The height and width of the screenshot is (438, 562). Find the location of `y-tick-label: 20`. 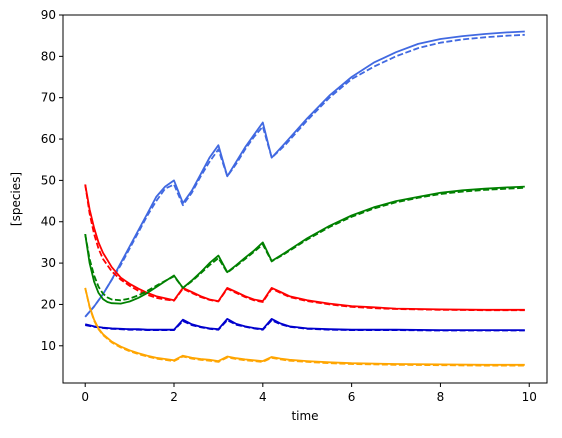

y-tick-label: 20 is located at coordinates (48, 304).